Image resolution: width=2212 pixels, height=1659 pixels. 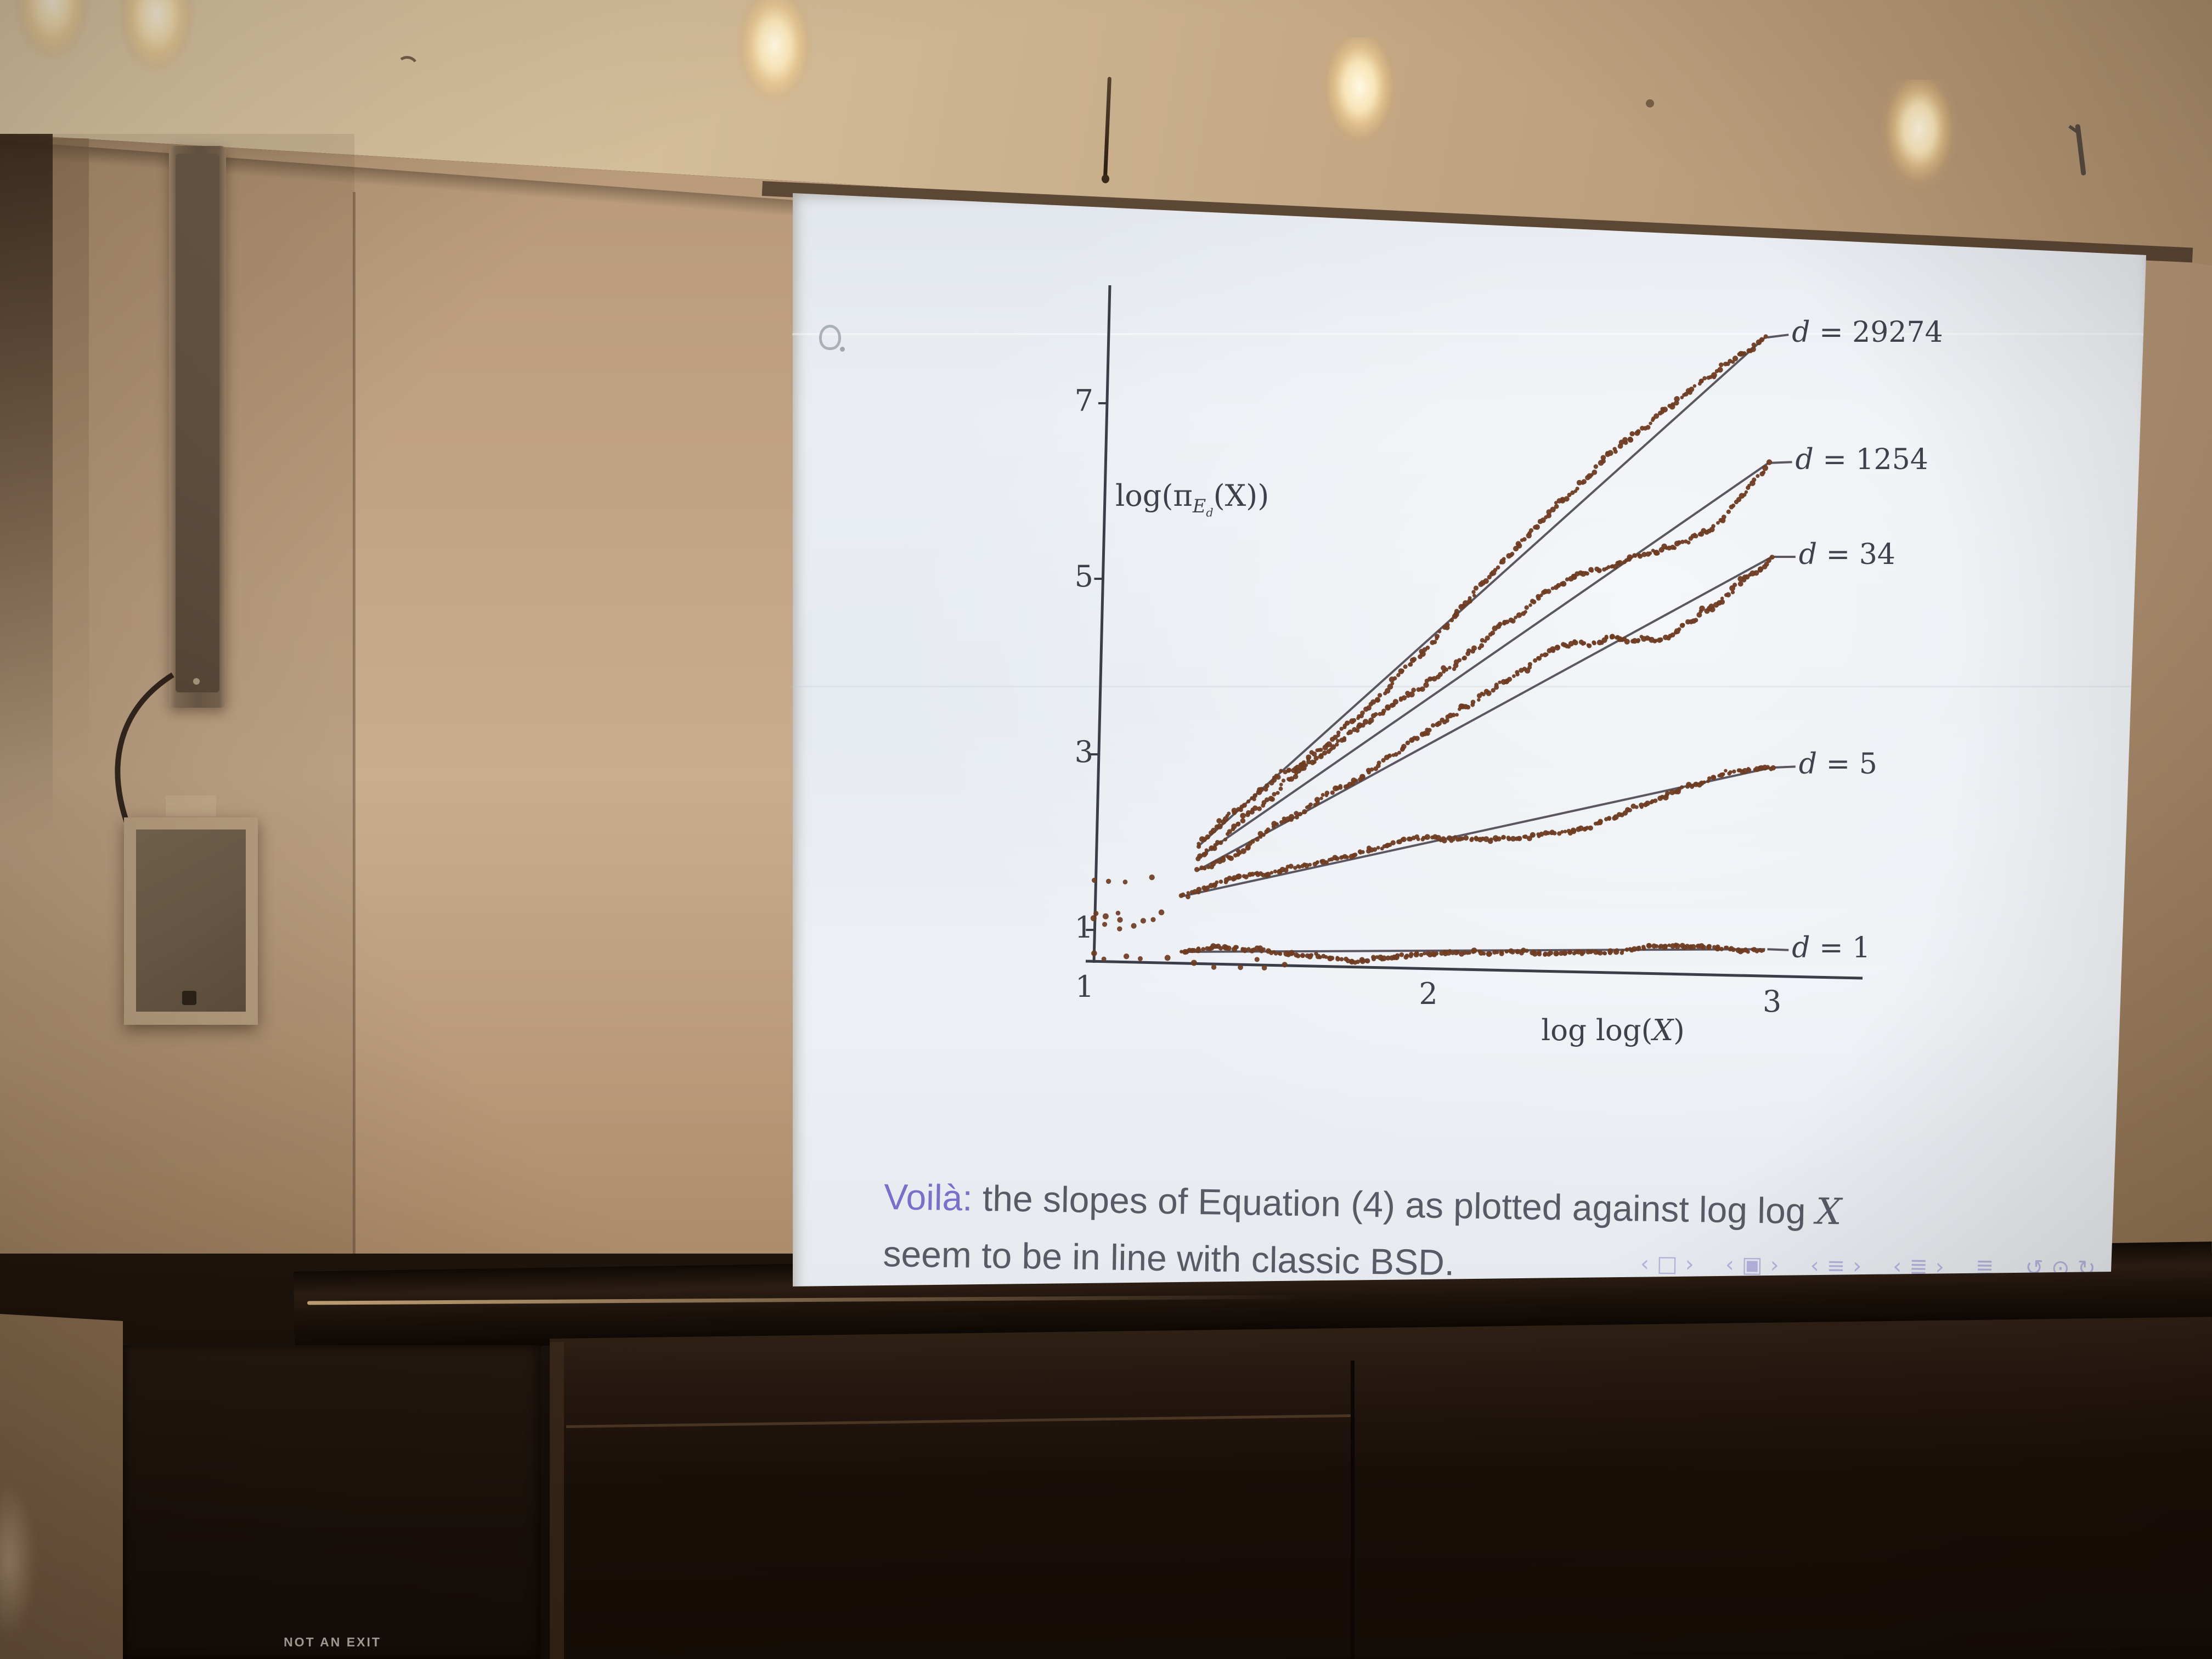 I want to click on speaker-cable, so click(x=144, y=751).